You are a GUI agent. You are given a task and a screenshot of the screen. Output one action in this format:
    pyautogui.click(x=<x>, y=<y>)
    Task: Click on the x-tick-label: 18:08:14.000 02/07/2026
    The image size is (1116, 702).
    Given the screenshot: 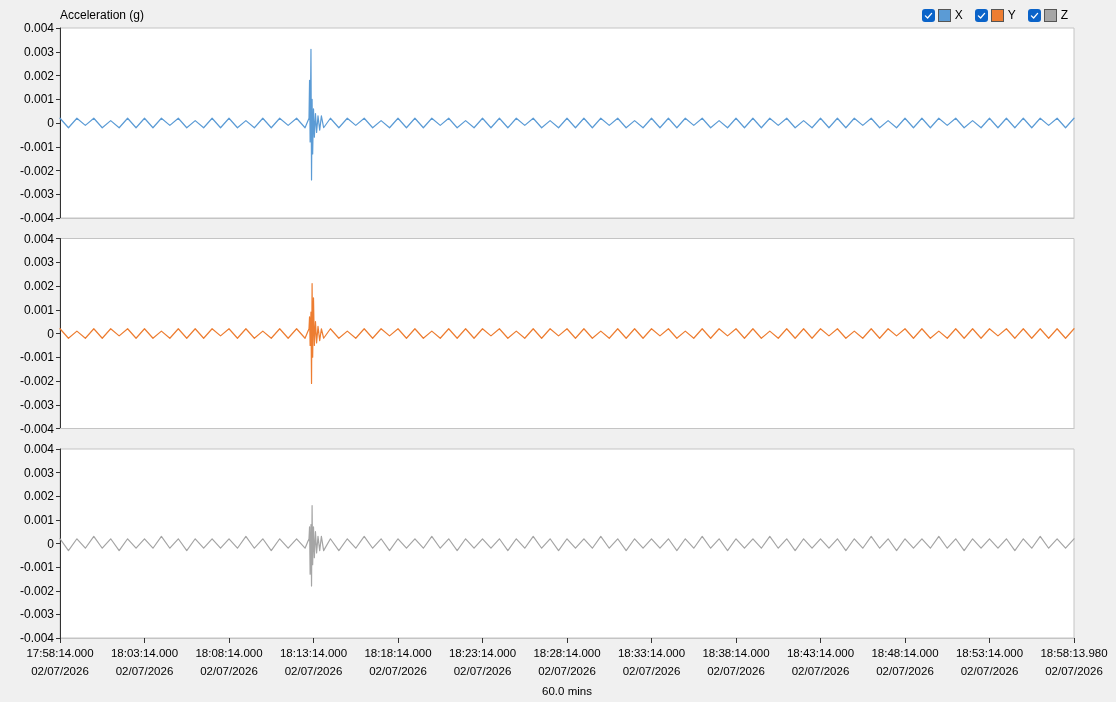 What is the action you would take?
    pyautogui.click(x=229, y=662)
    